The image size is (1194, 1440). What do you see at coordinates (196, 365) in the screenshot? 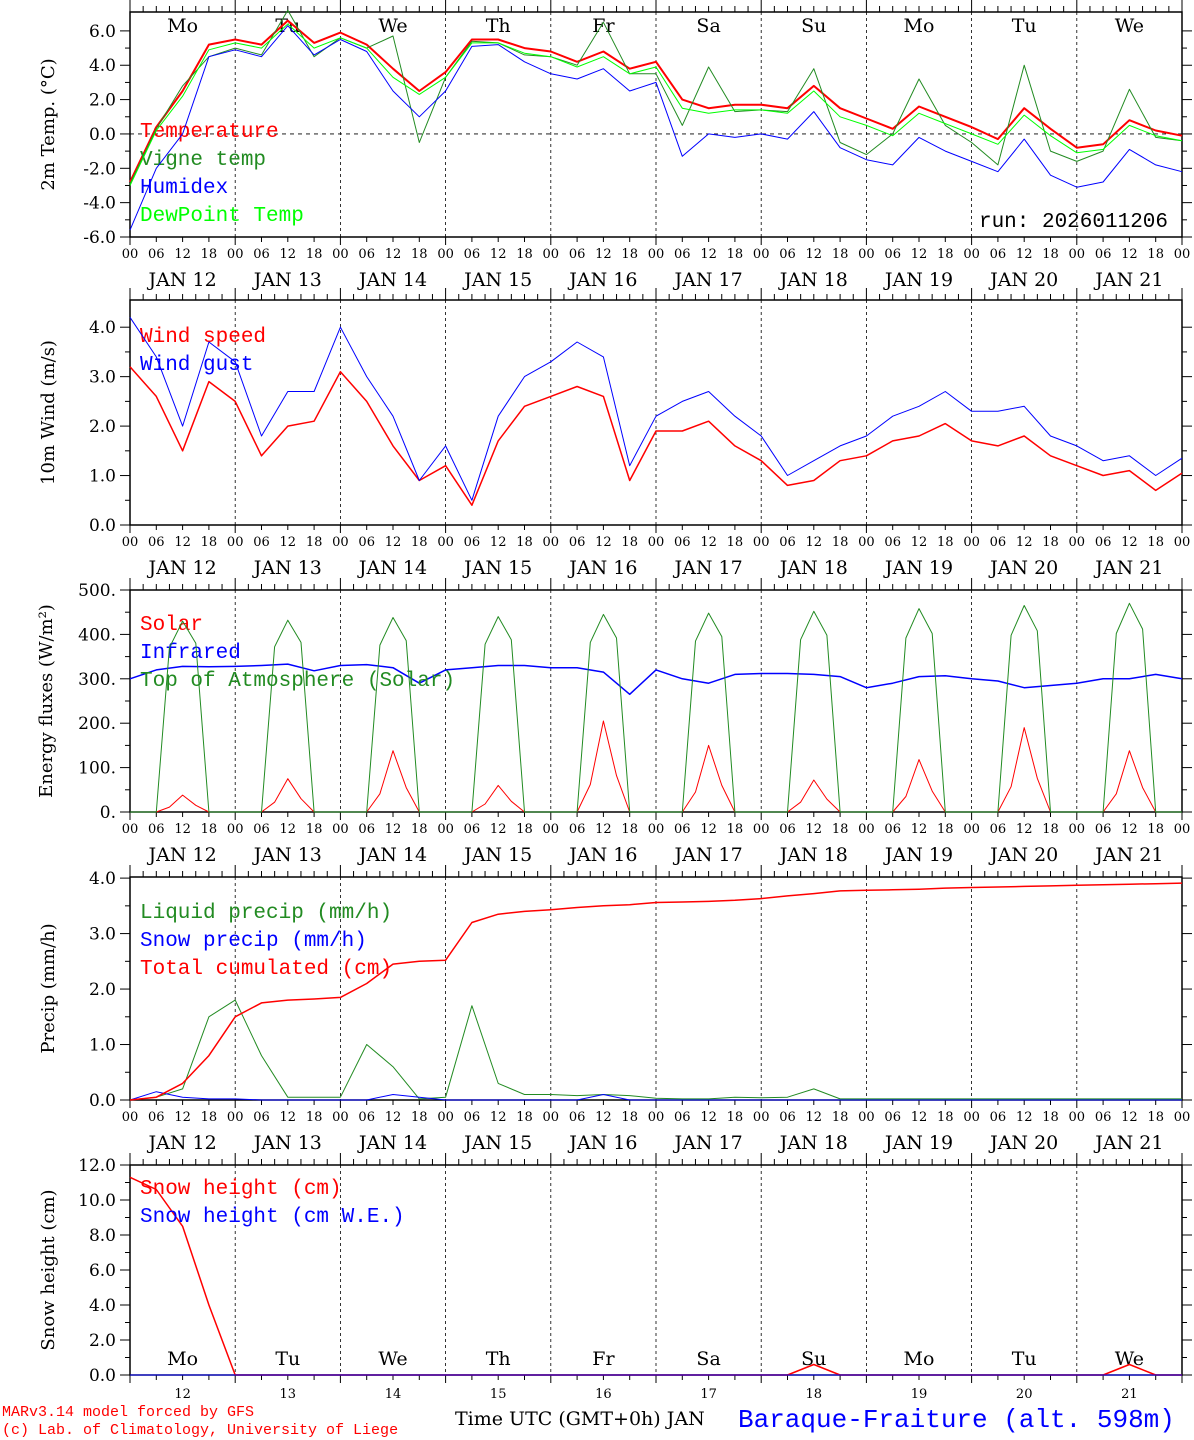
I see `legend-entry: Wind gust` at bounding box center [196, 365].